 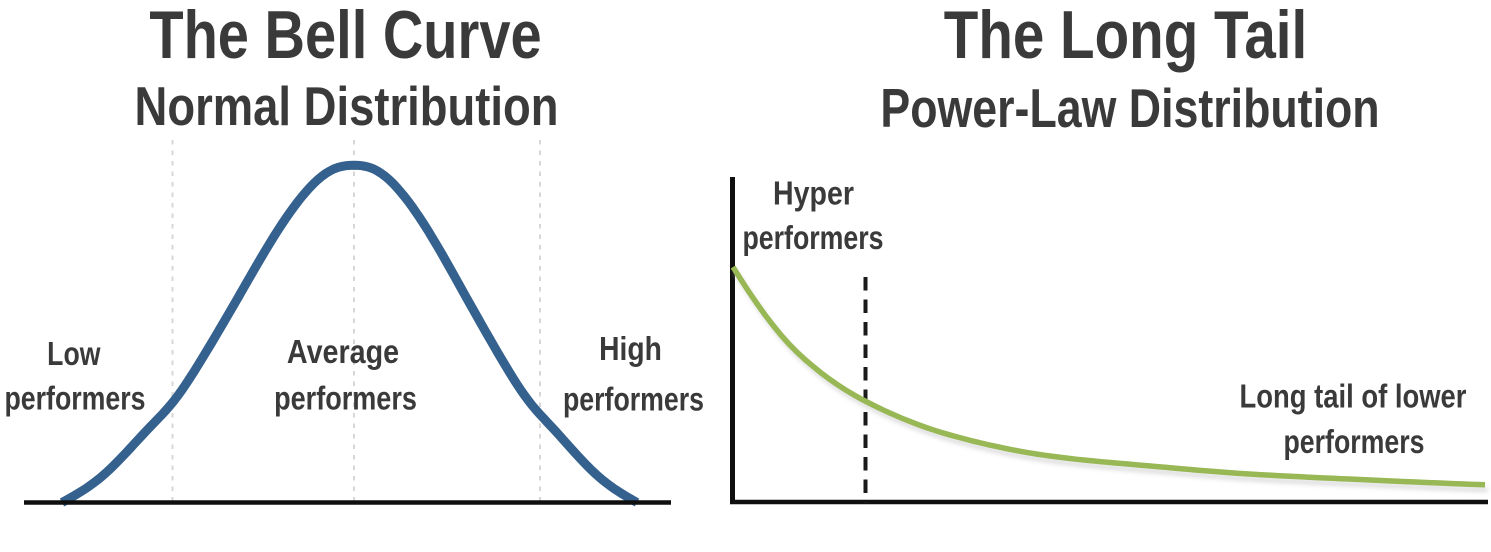 I want to click on svg-text: Power-Law Distribution, so click(x=1129, y=108).